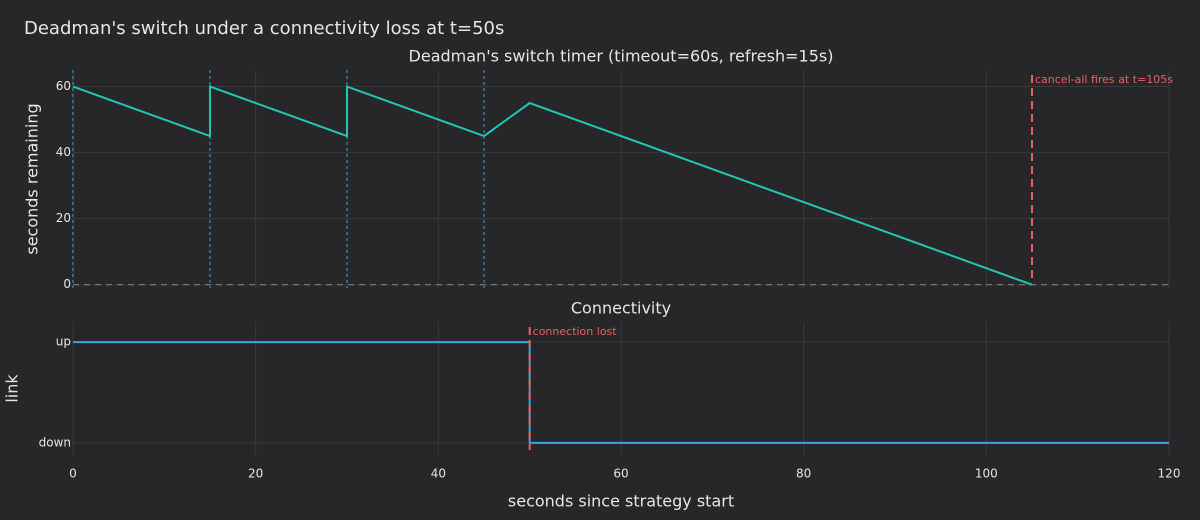 This screenshot has height=520, width=1200. What do you see at coordinates (1104, 79) in the screenshot?
I see `event-annotation: cancel-all fires at t=105s` at bounding box center [1104, 79].